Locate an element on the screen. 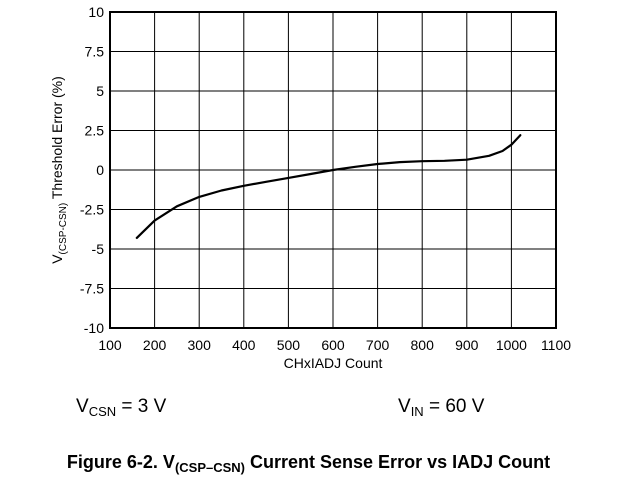 The height and width of the screenshot is (480, 617). x-axis-ticks: 100 200 300 400 500 600 700 800 900 1000 1100 is located at coordinates (334, 345).